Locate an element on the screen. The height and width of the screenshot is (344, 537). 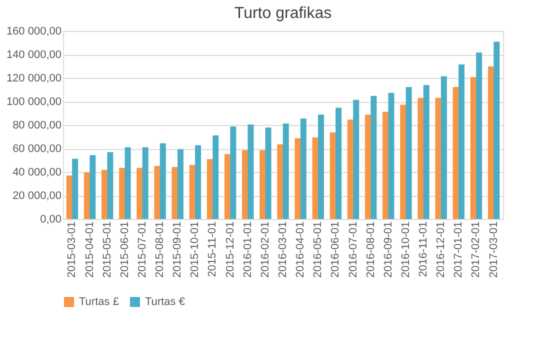
legend-label: Turtas € is located at coordinates (165, 302).